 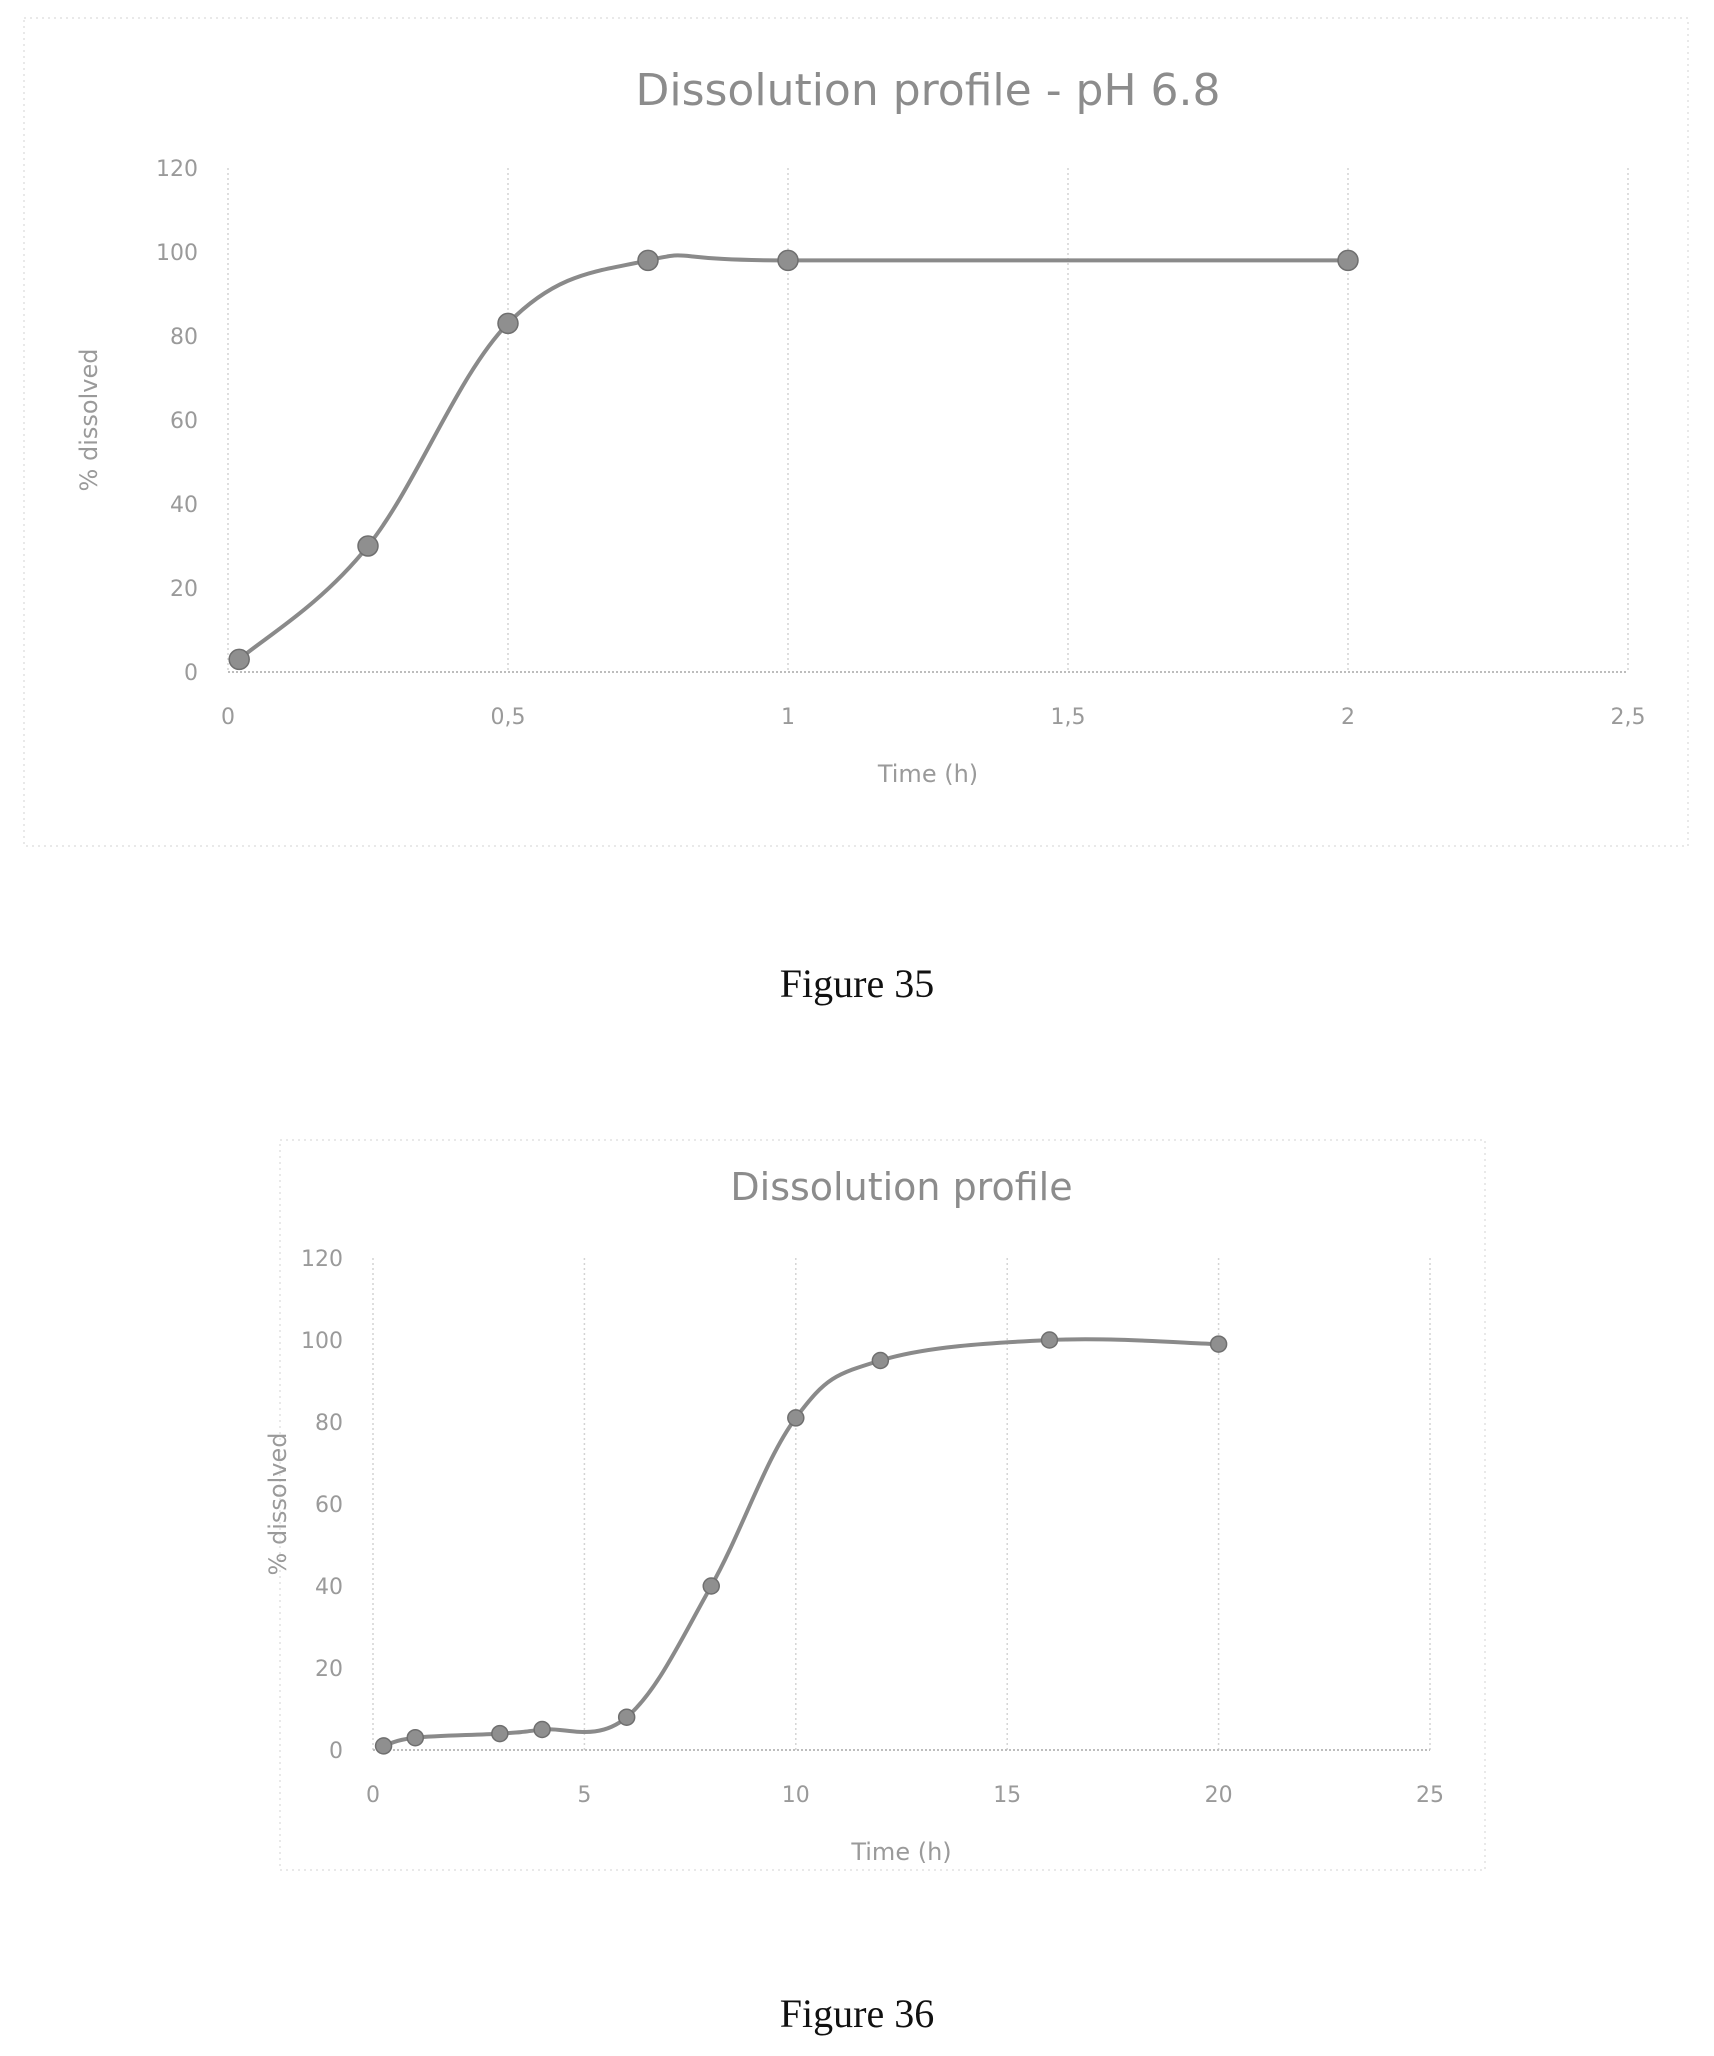 What do you see at coordinates (1628, 717) in the screenshot?
I see `x-tick-label: 2,5` at bounding box center [1628, 717].